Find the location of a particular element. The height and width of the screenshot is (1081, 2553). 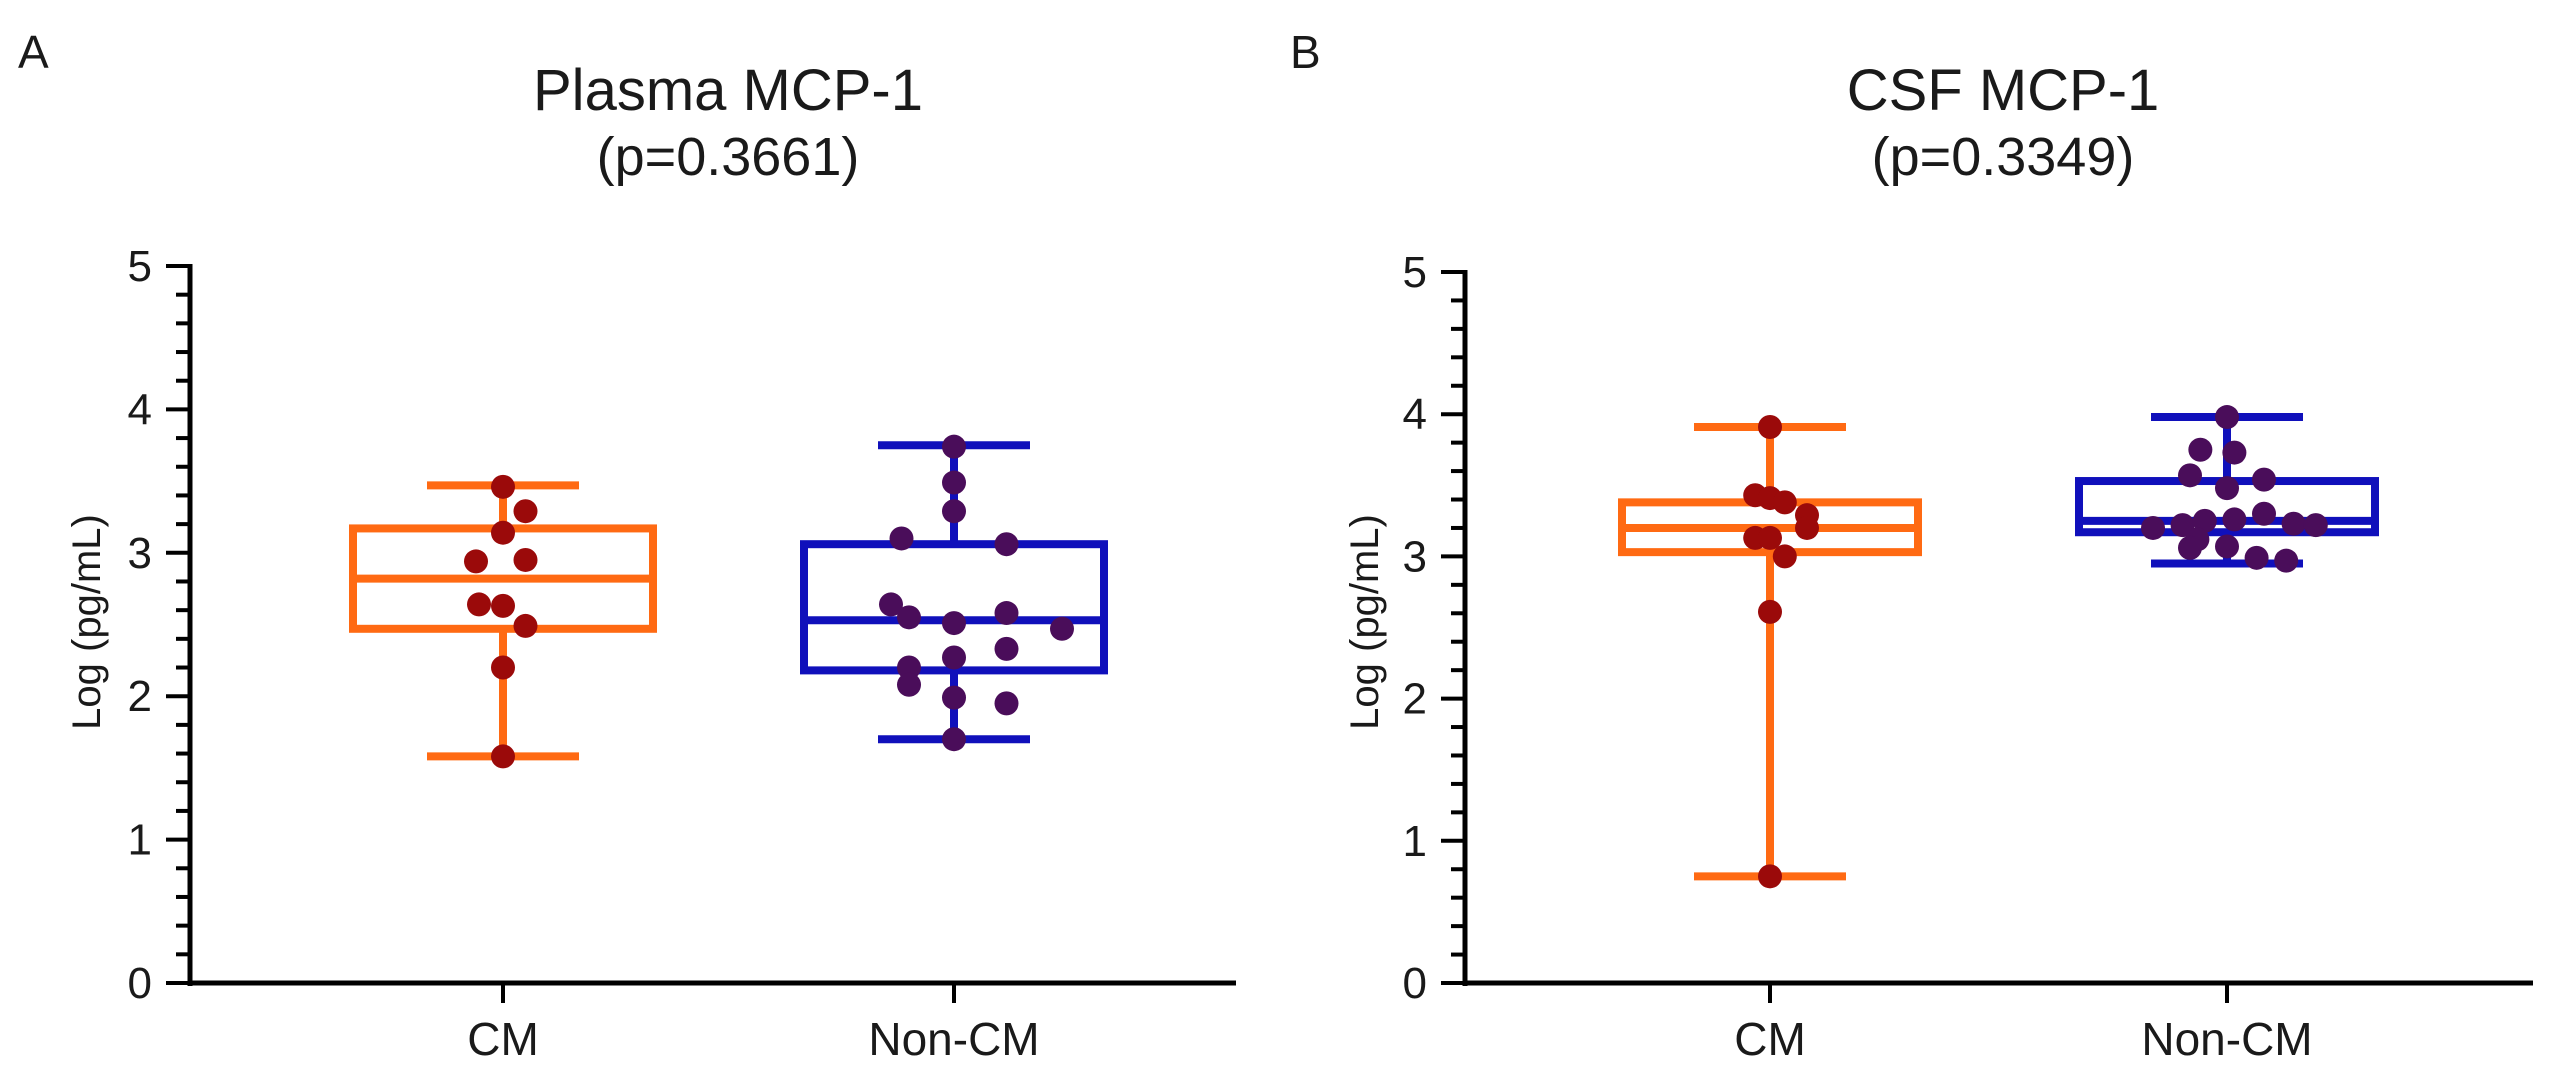

chart-subtitle: (p=0.3661) is located at coordinates (728, 157).